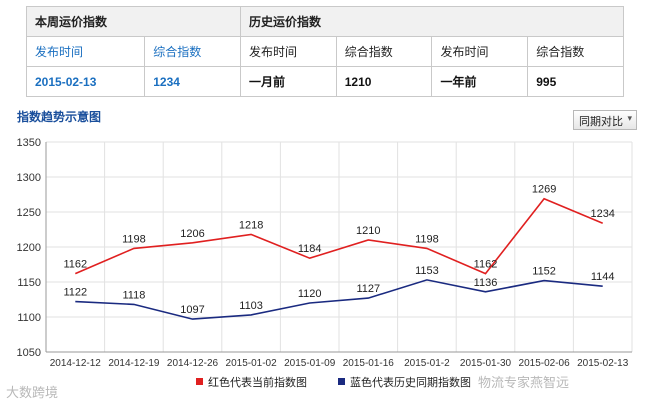 The image size is (650, 403). What do you see at coordinates (75, 293) in the screenshot?
I see `data-label: 1122` at bounding box center [75, 293].